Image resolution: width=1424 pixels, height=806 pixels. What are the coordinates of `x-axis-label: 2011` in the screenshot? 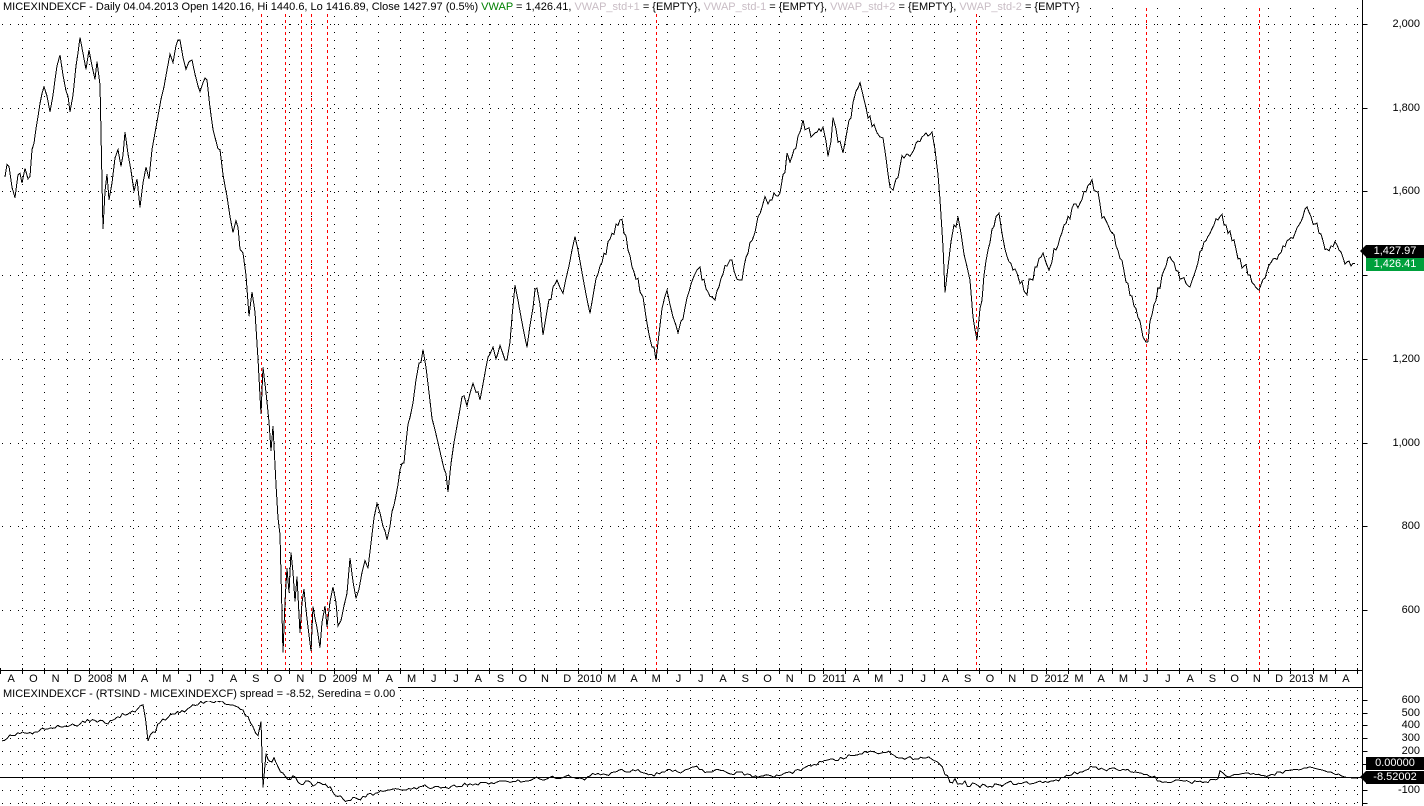 It's located at (834, 679).